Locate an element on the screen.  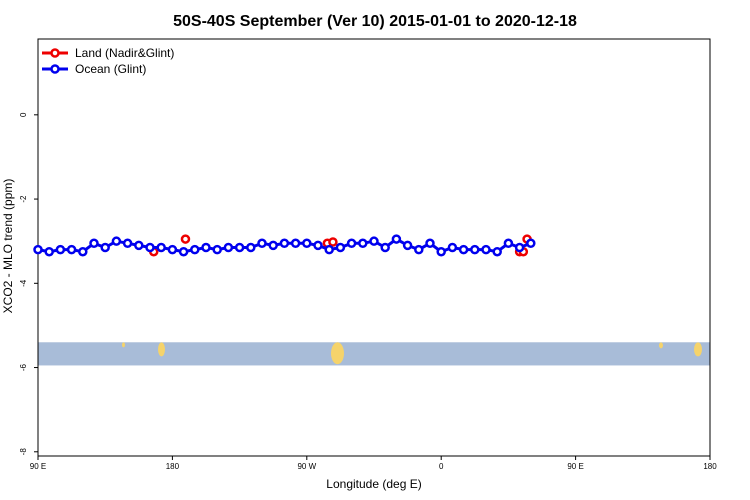
legend-label: Land (Nadir&Glint) is located at coordinates (124, 53).